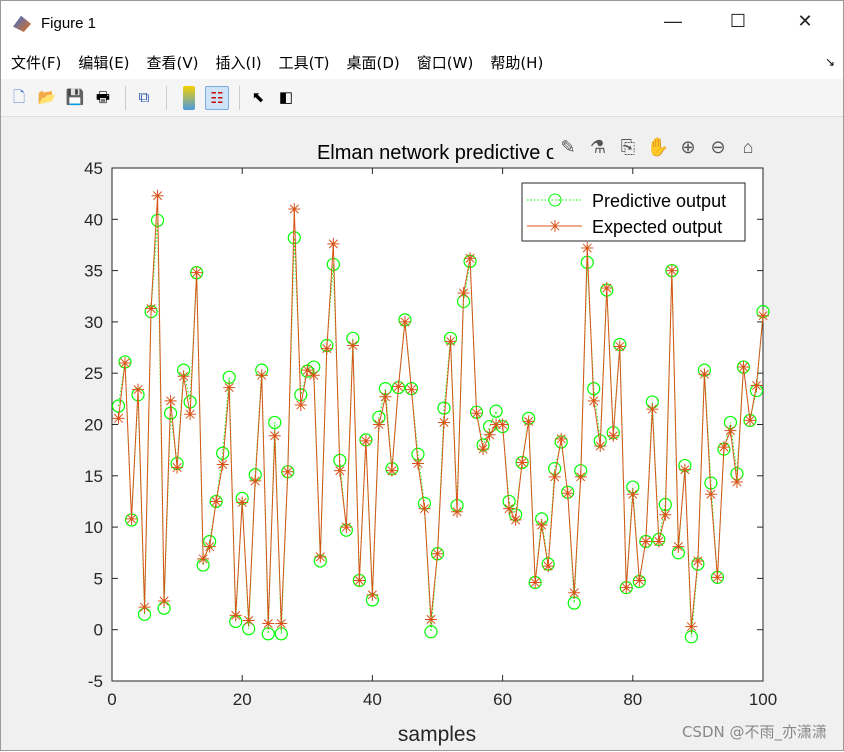  What do you see at coordinates (93, 168) in the screenshot?
I see `y-tick-label: 45` at bounding box center [93, 168].